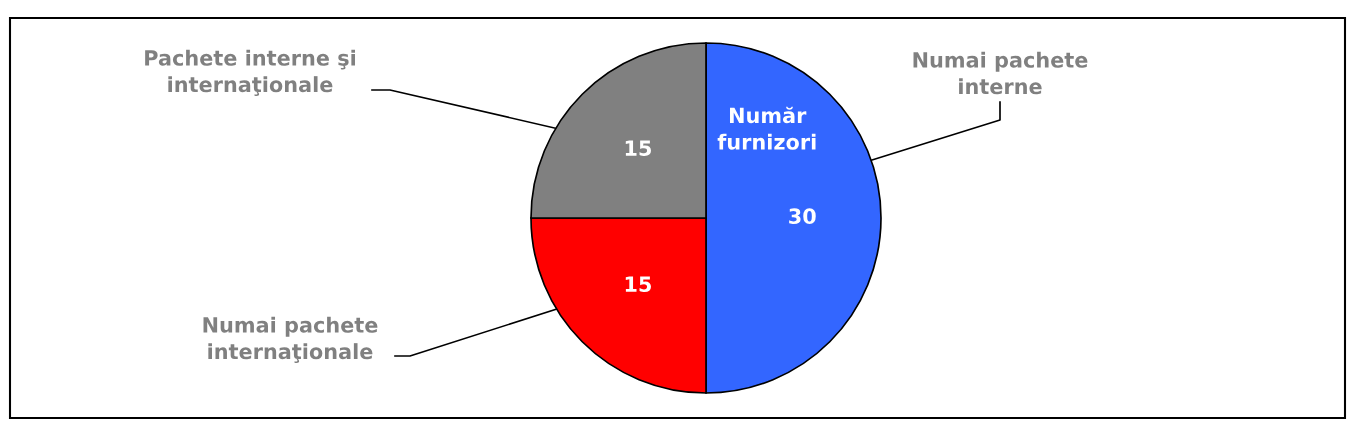 The height and width of the screenshot is (424, 1355). I want to click on slice-label: Numai pachete internaţionale, so click(290, 340).